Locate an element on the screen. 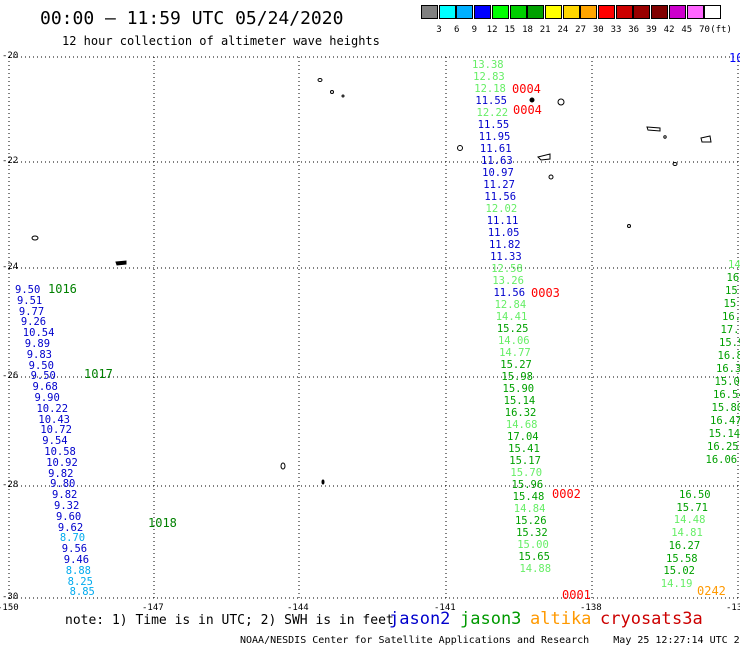 This screenshot has width=740, height=650. wave-height-value: 8.85 is located at coordinates (82, 592).